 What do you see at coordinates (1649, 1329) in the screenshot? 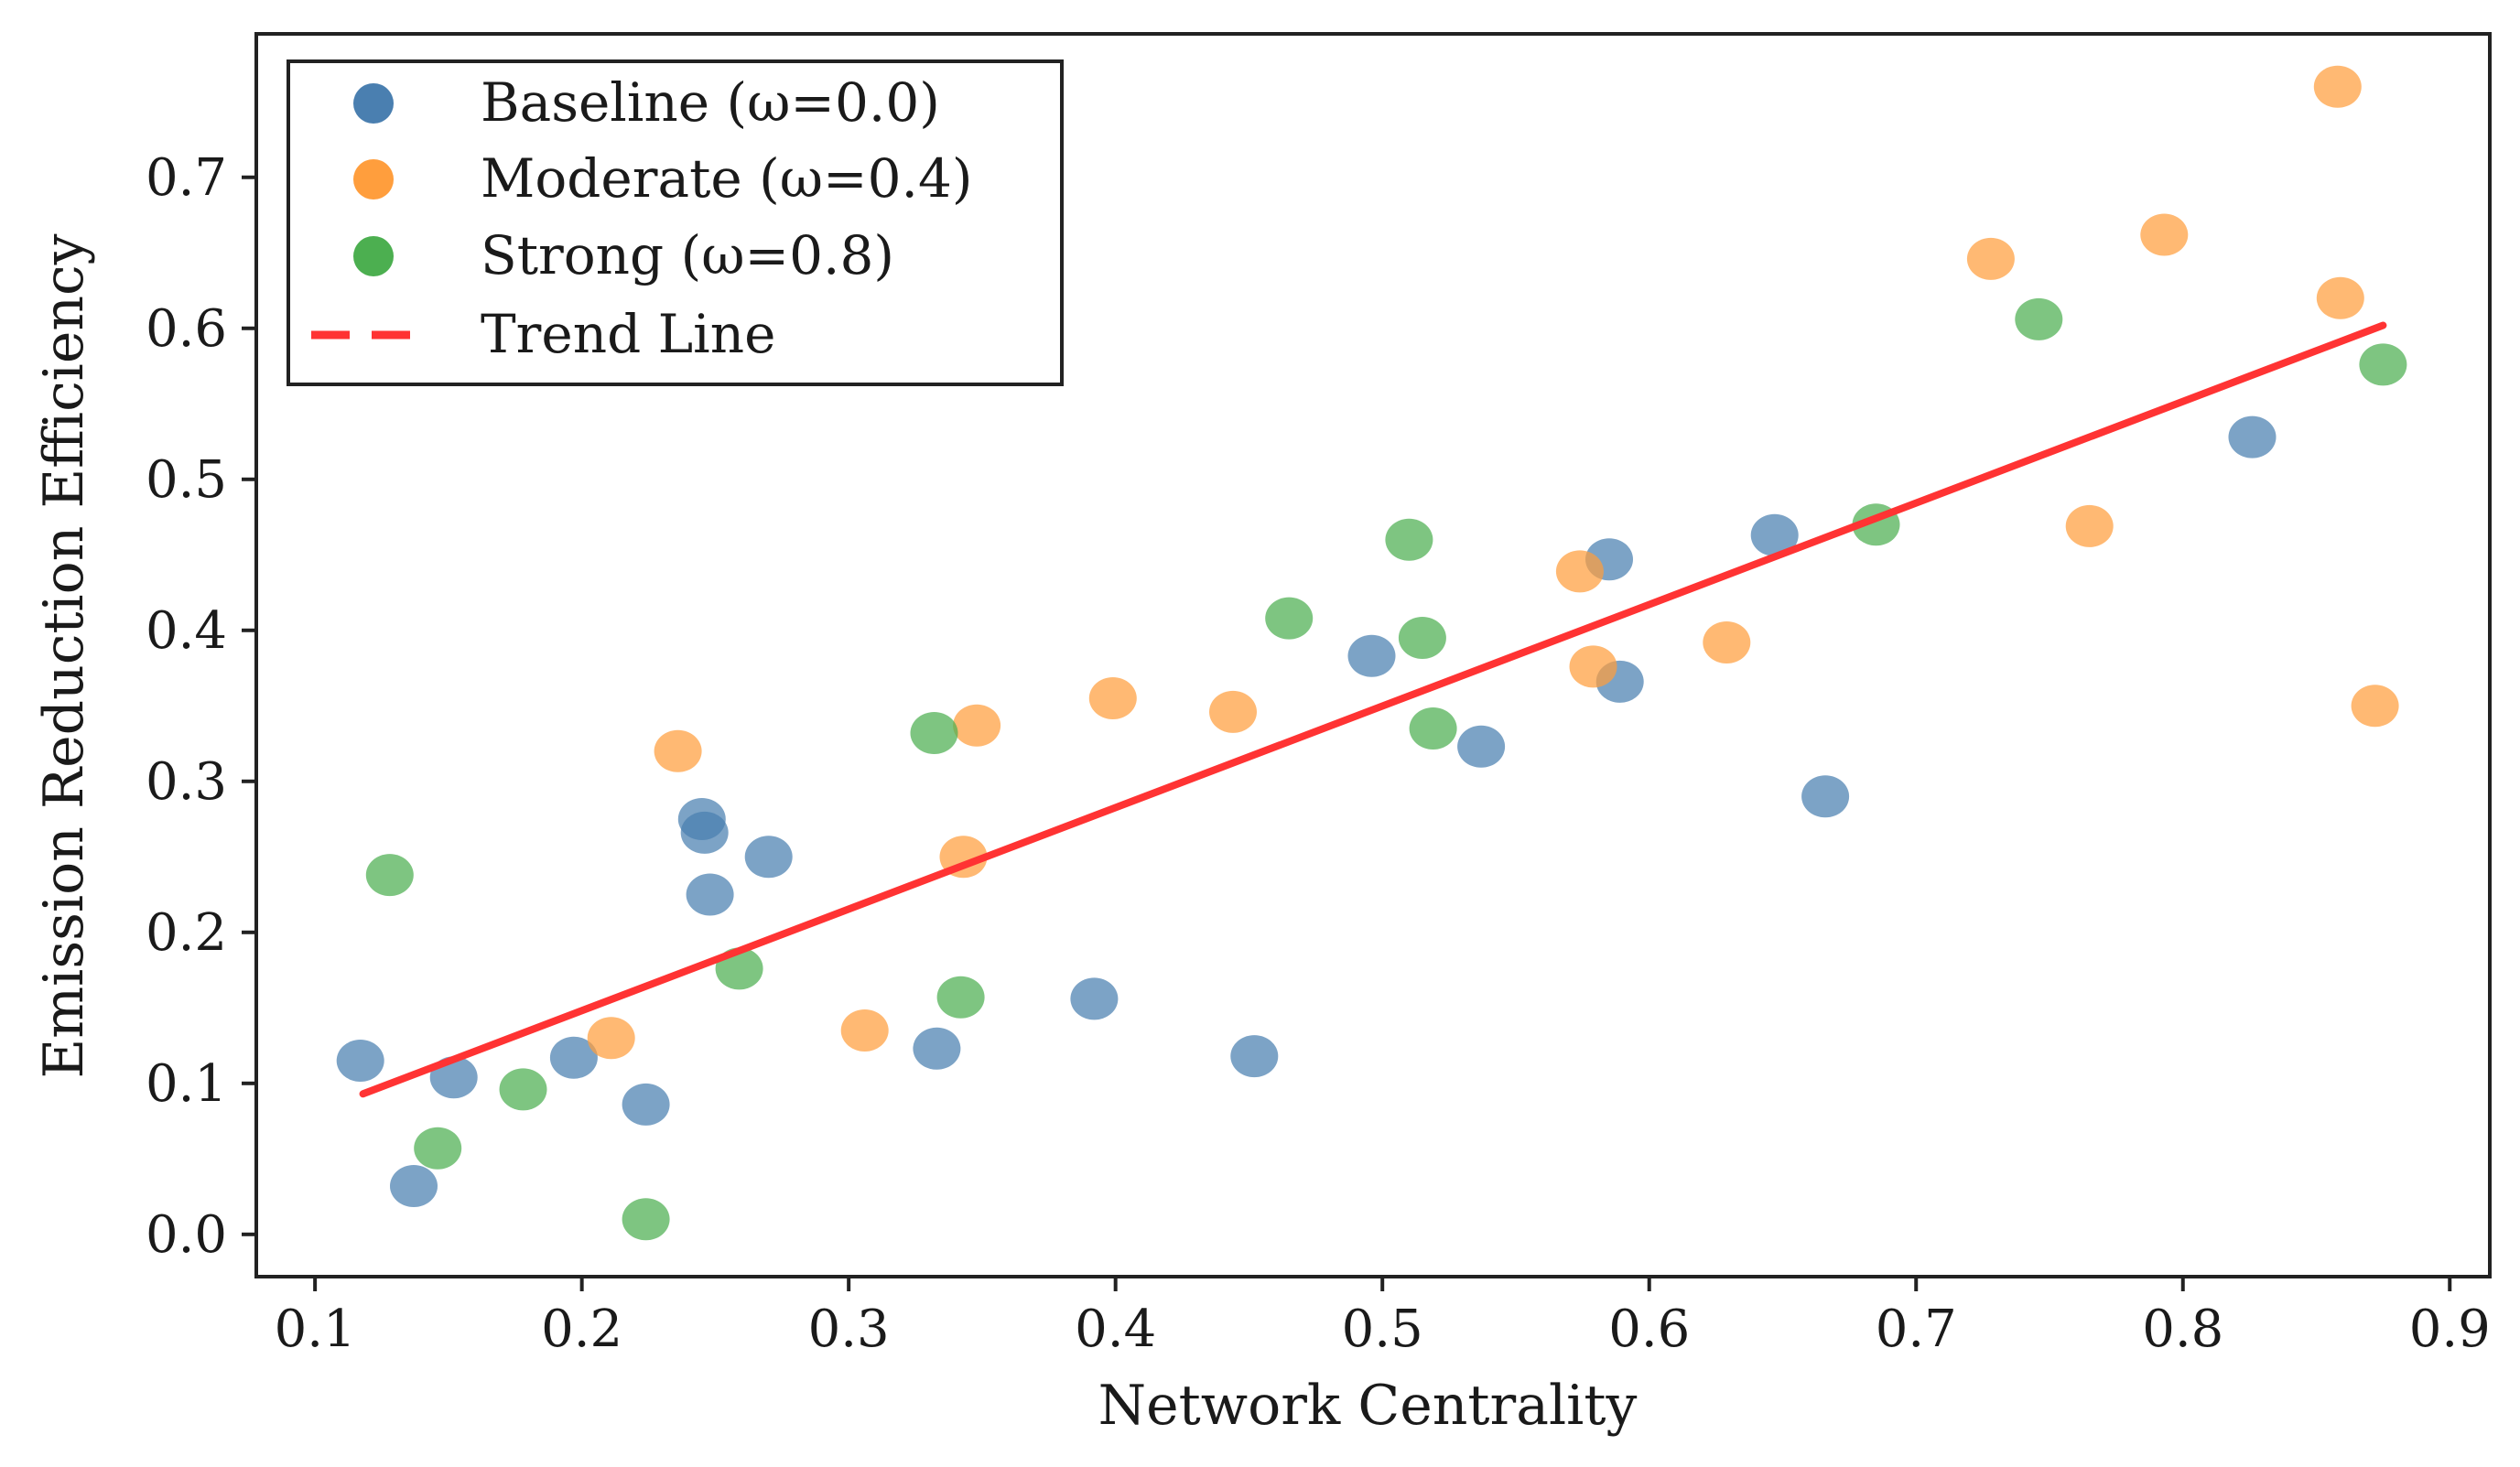
I see `x-tick-label-0.6: 0.6` at bounding box center [1649, 1329].